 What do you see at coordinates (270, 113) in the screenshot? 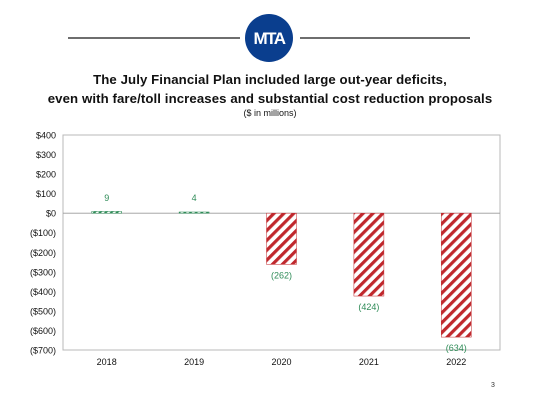
I see `chart-subtitle: ($ in millions)` at bounding box center [270, 113].